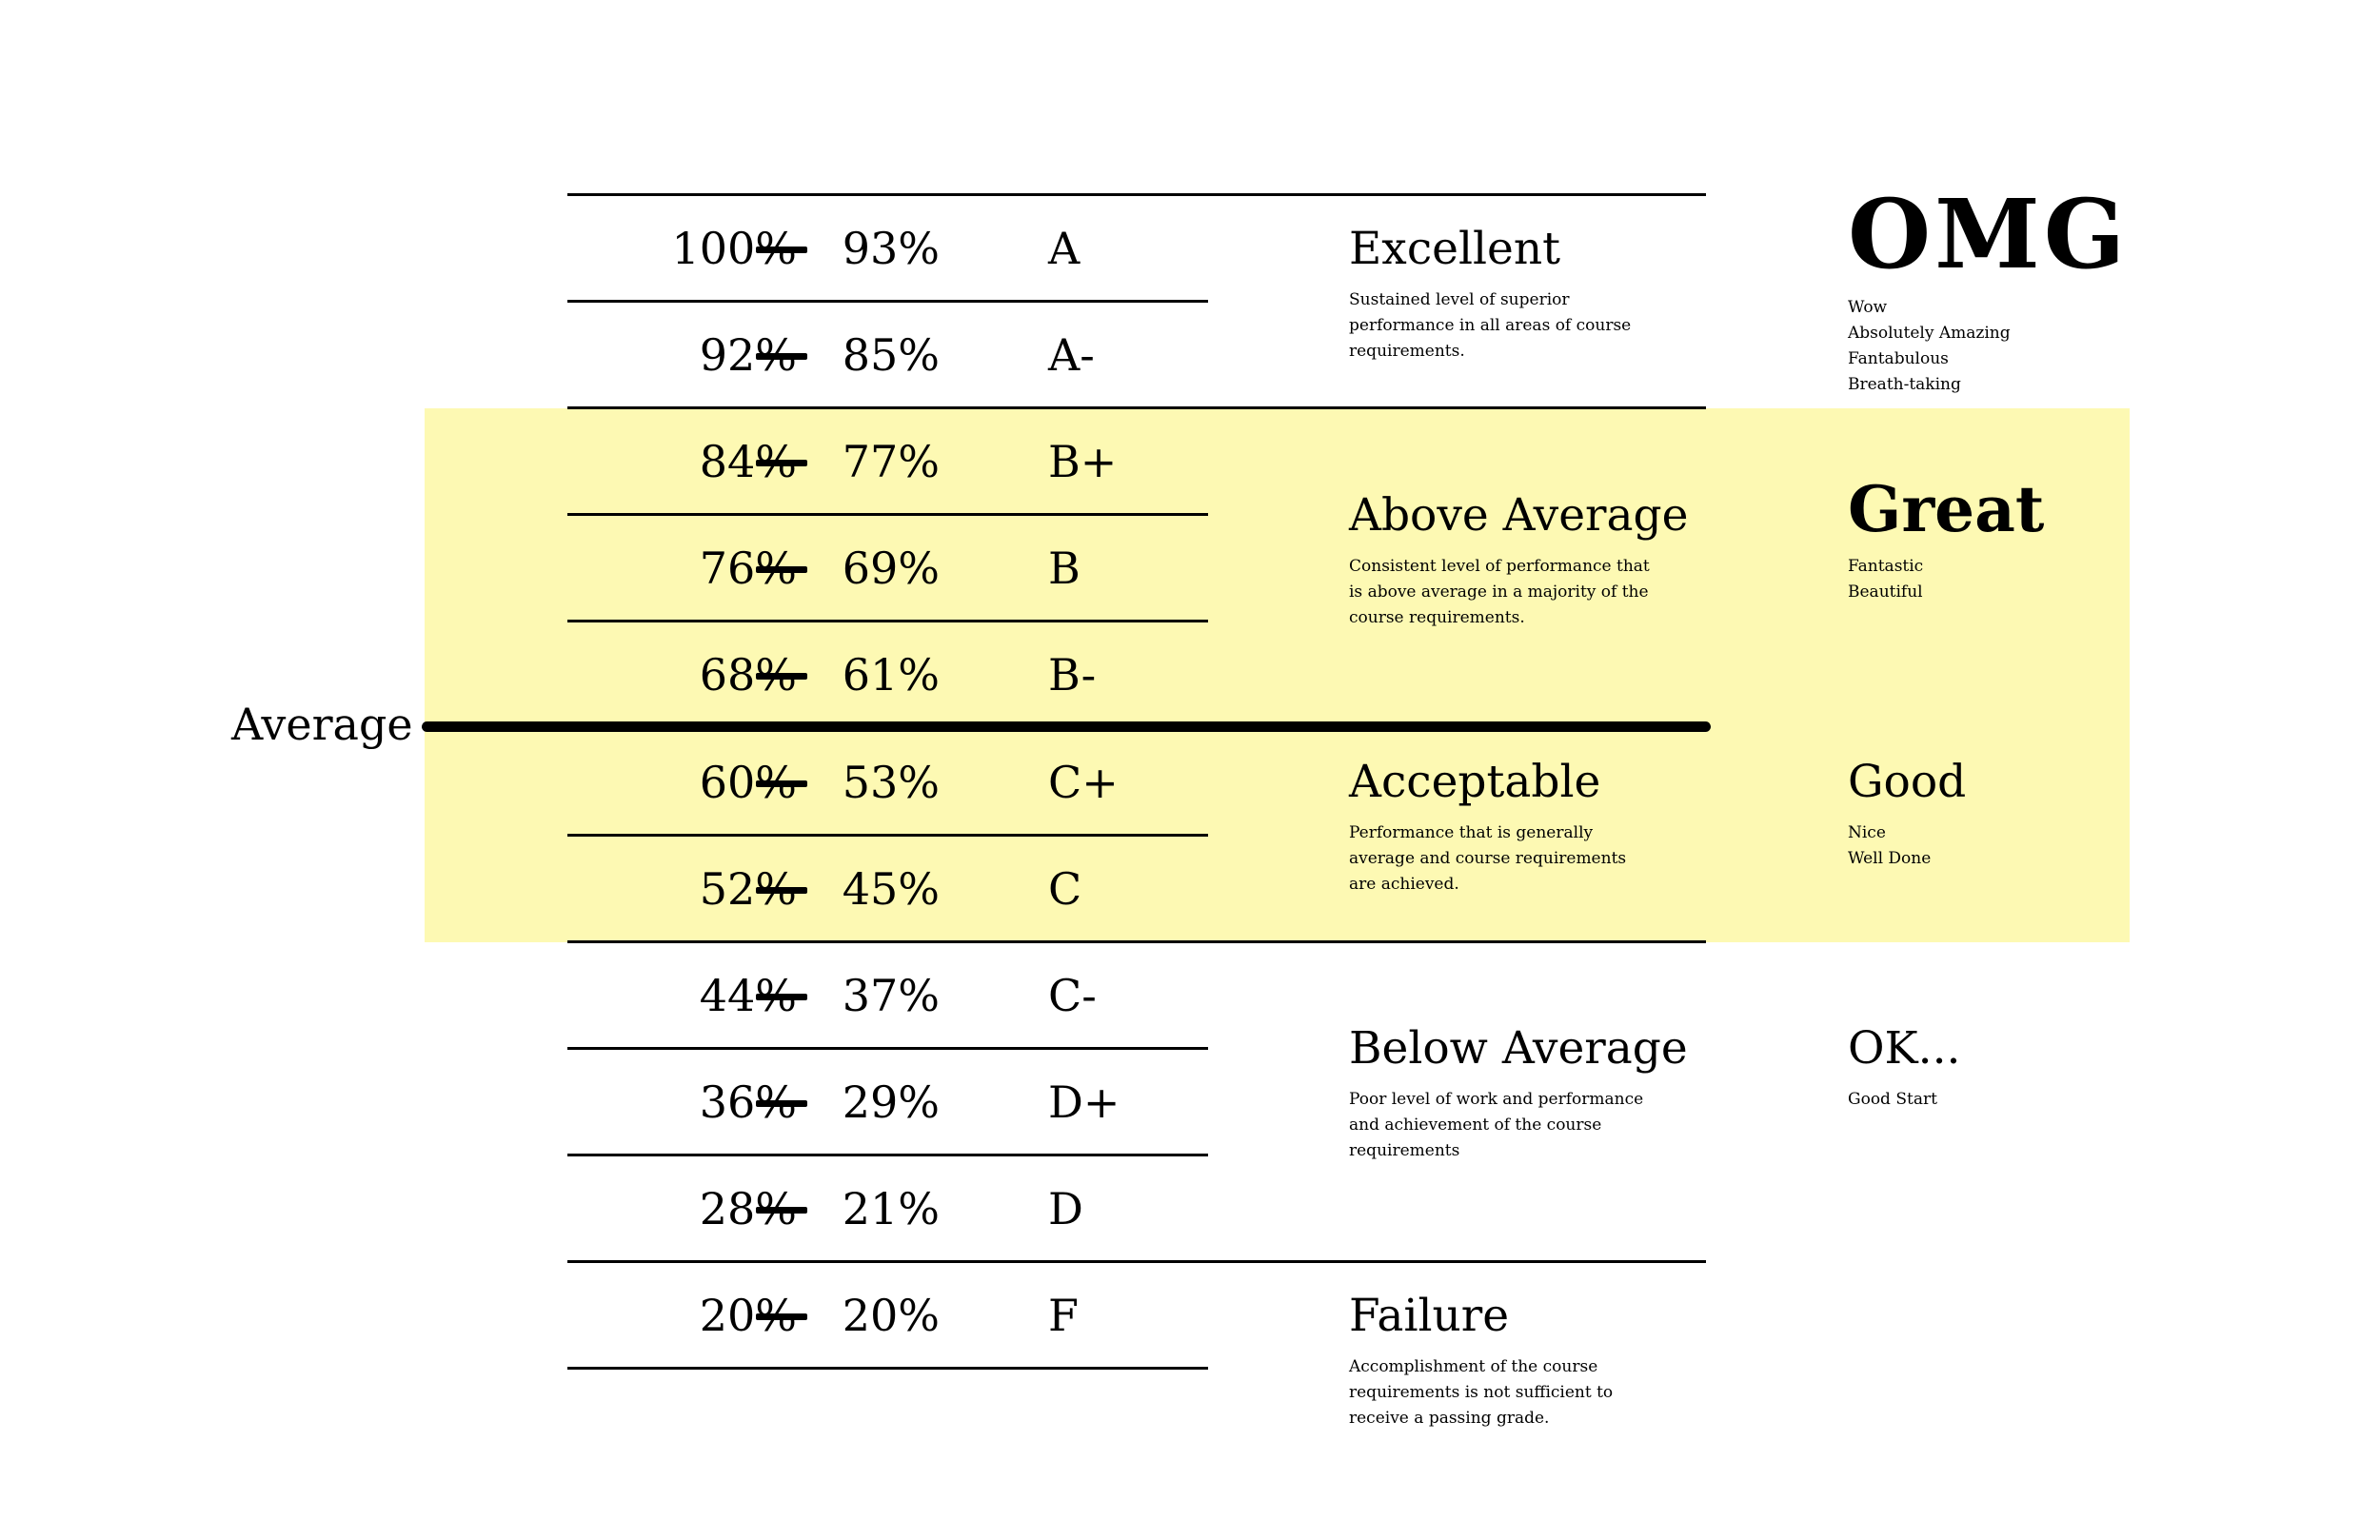  I want to click on reaction-great: Great Fantastic Beautiful, so click(1990, 540).